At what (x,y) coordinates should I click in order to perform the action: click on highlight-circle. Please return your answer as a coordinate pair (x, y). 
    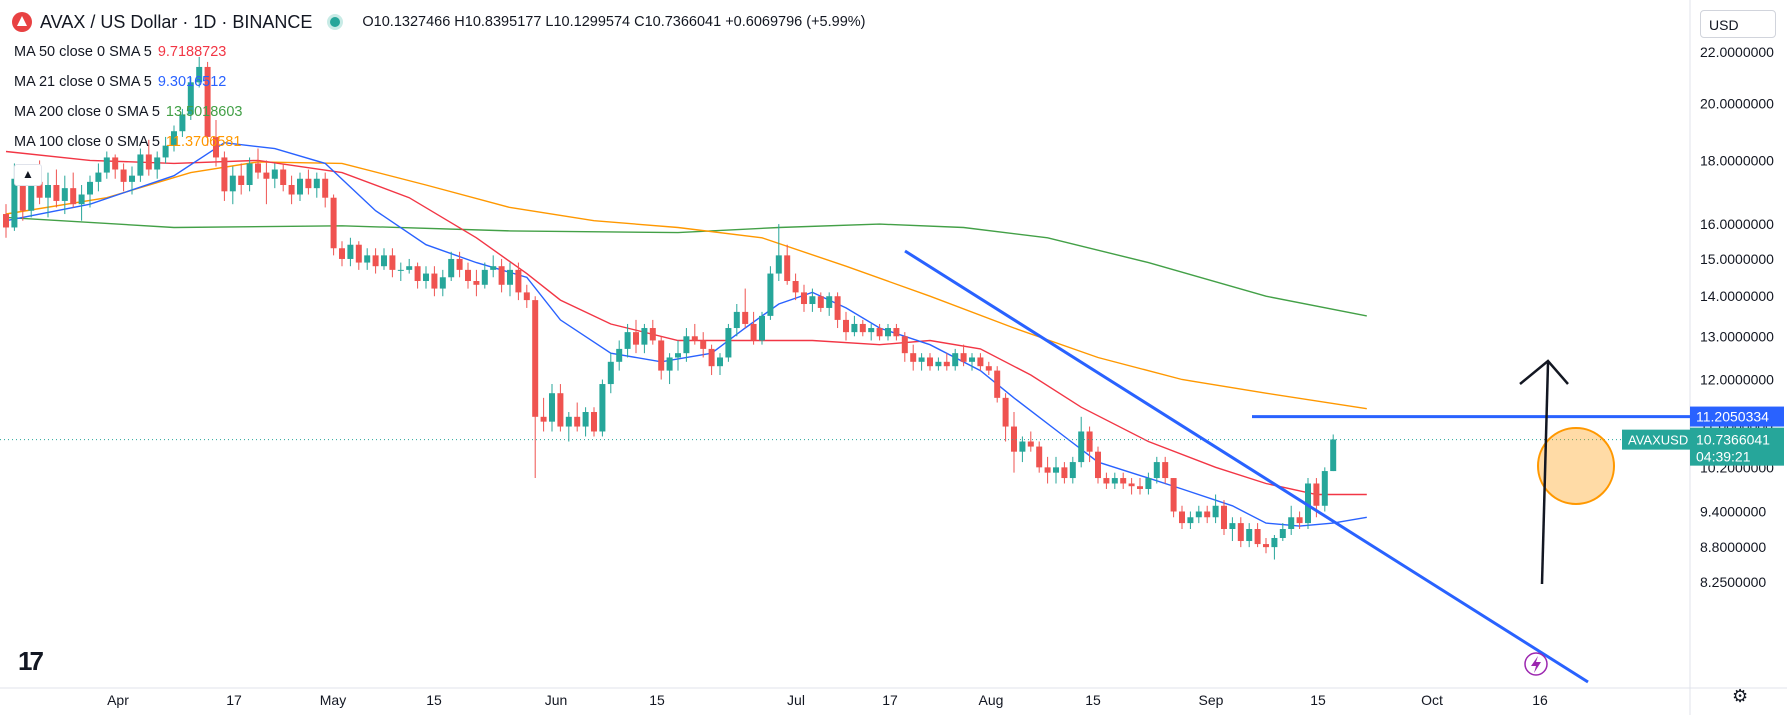
    Looking at the image, I should click on (1576, 466).